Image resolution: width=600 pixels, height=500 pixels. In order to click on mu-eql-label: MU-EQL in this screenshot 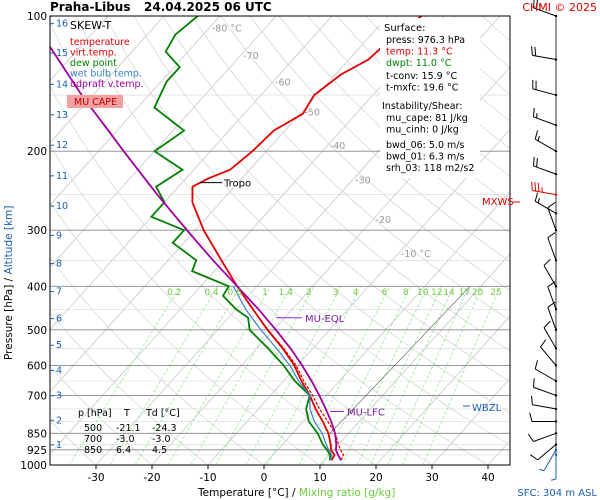, I will do `click(325, 319)`.